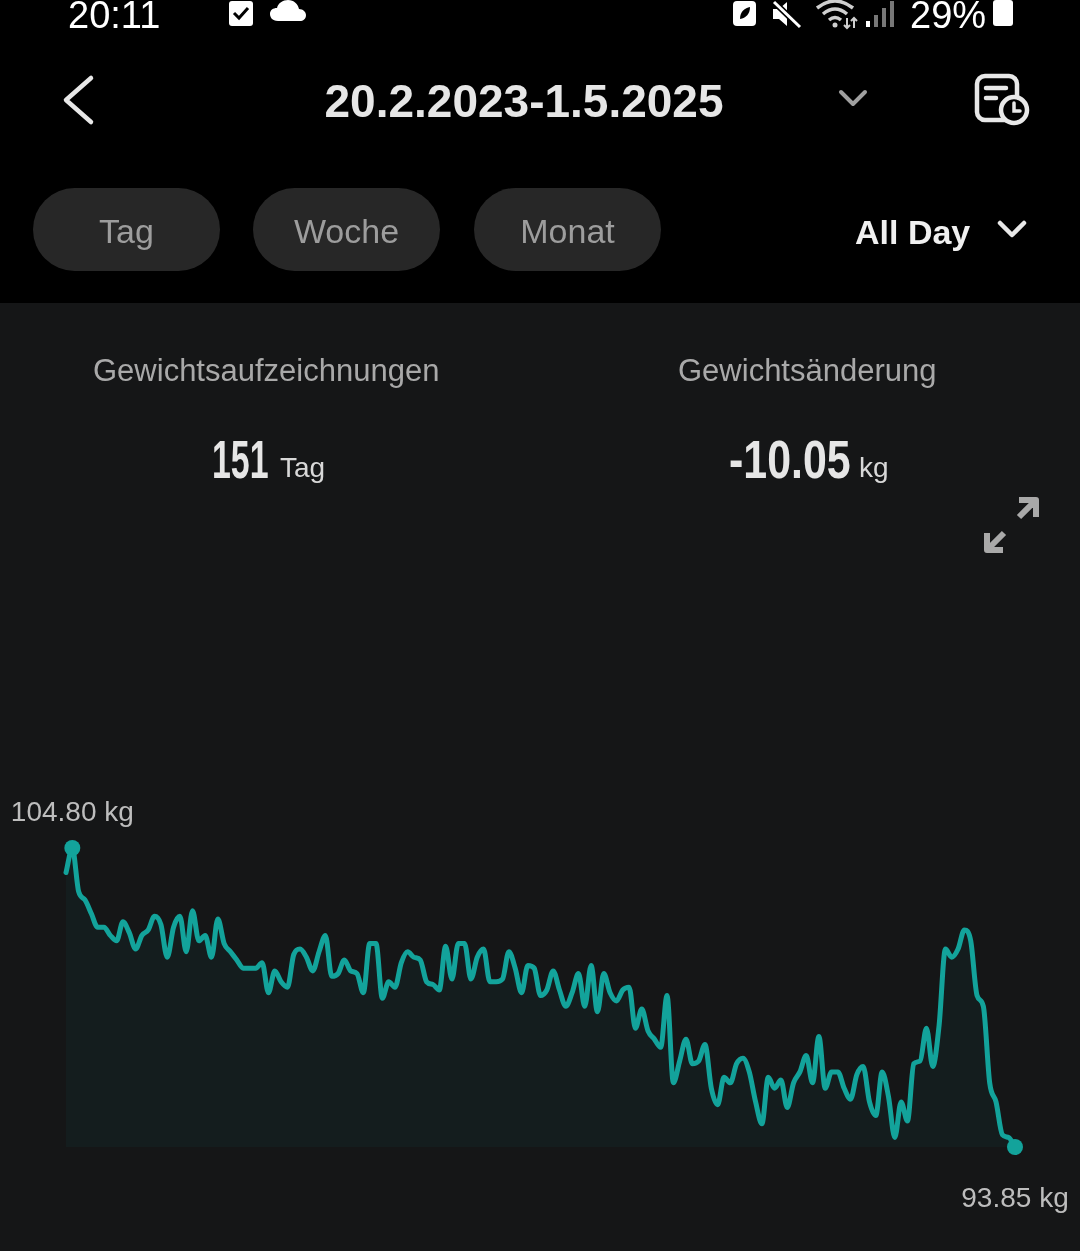  I want to click on chart-title: 20.2.2023-1.5.2025, so click(524, 101).